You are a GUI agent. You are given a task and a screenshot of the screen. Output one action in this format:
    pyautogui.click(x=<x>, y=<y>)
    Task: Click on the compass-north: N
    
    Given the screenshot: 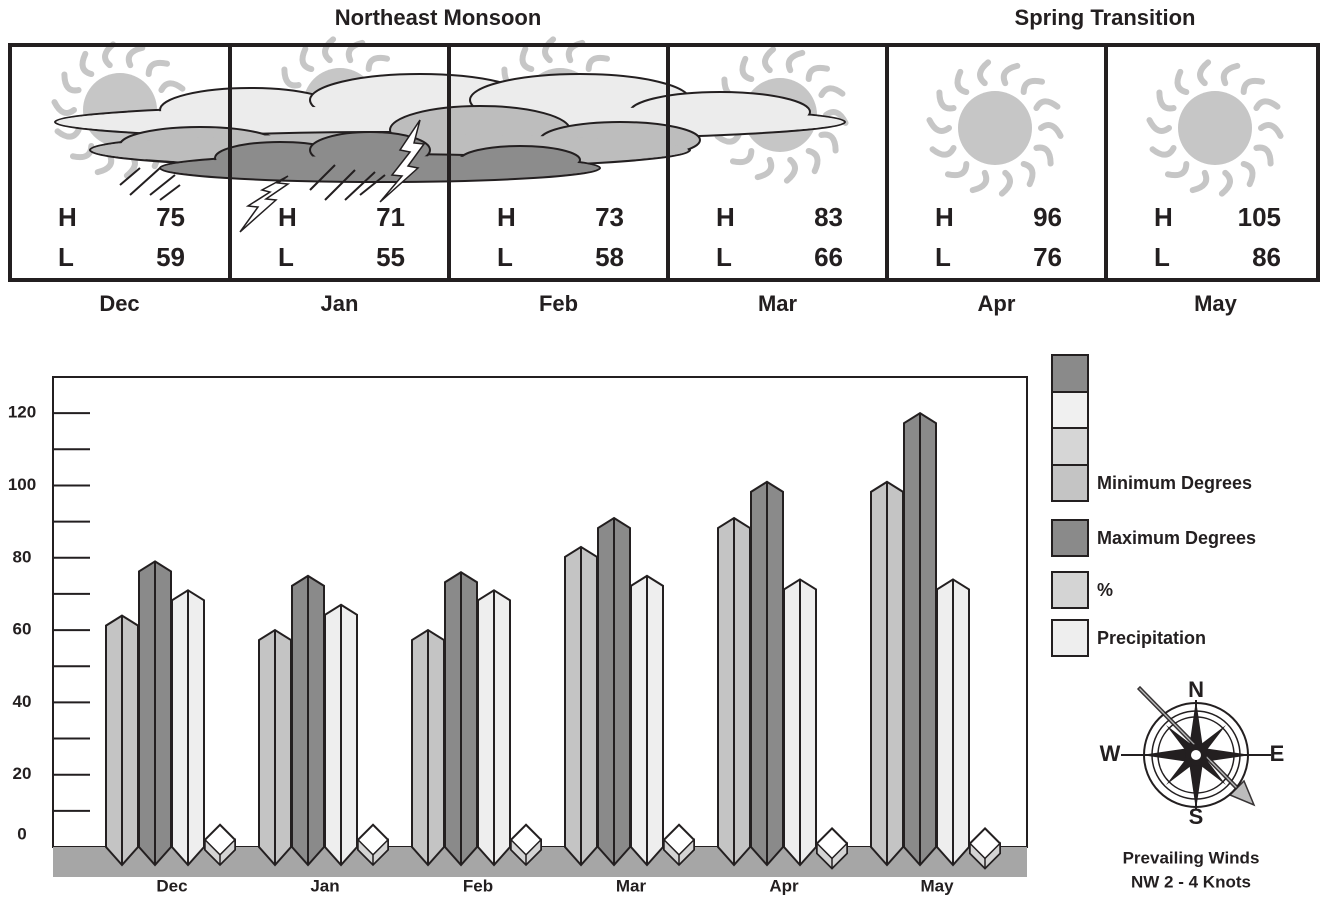 What is the action you would take?
    pyautogui.click(x=1196, y=689)
    